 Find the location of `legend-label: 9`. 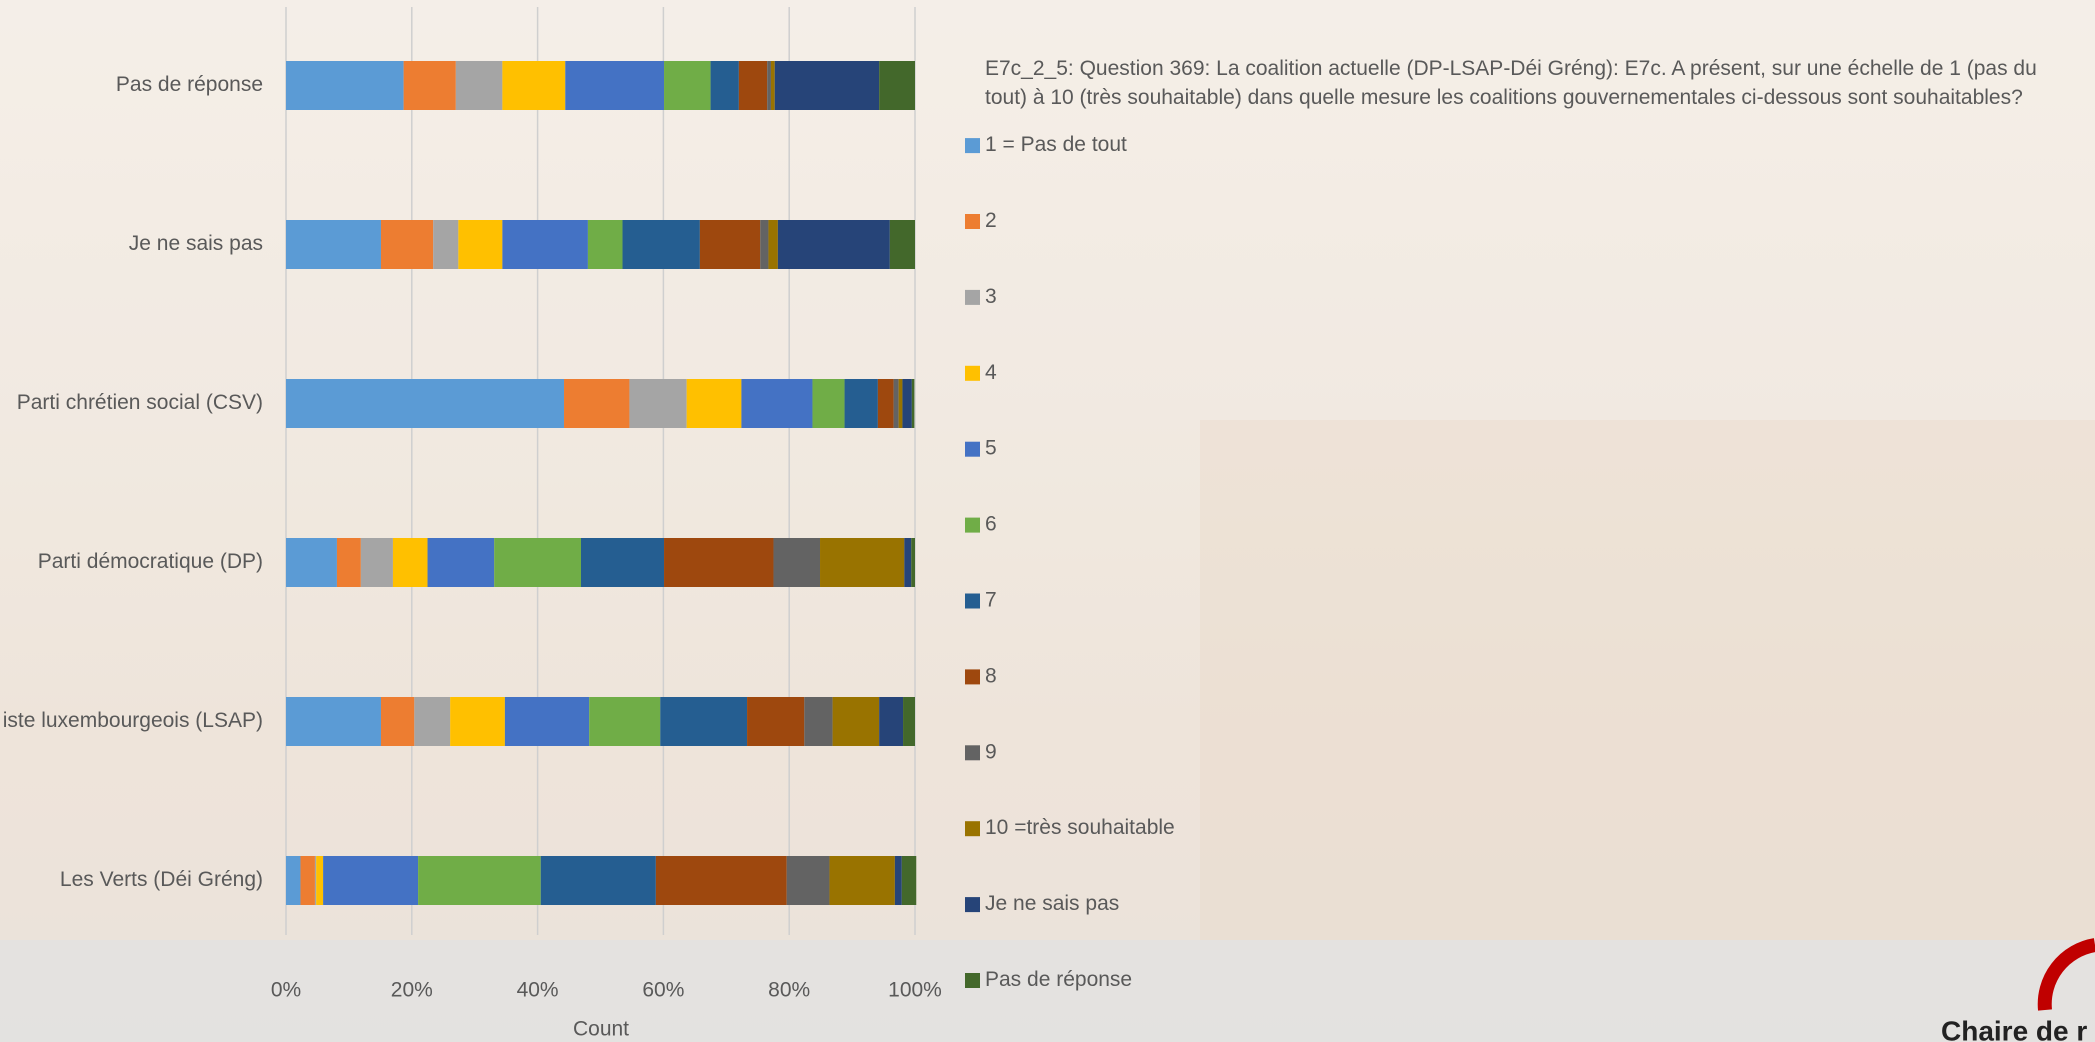

legend-label: 9 is located at coordinates (991, 751).